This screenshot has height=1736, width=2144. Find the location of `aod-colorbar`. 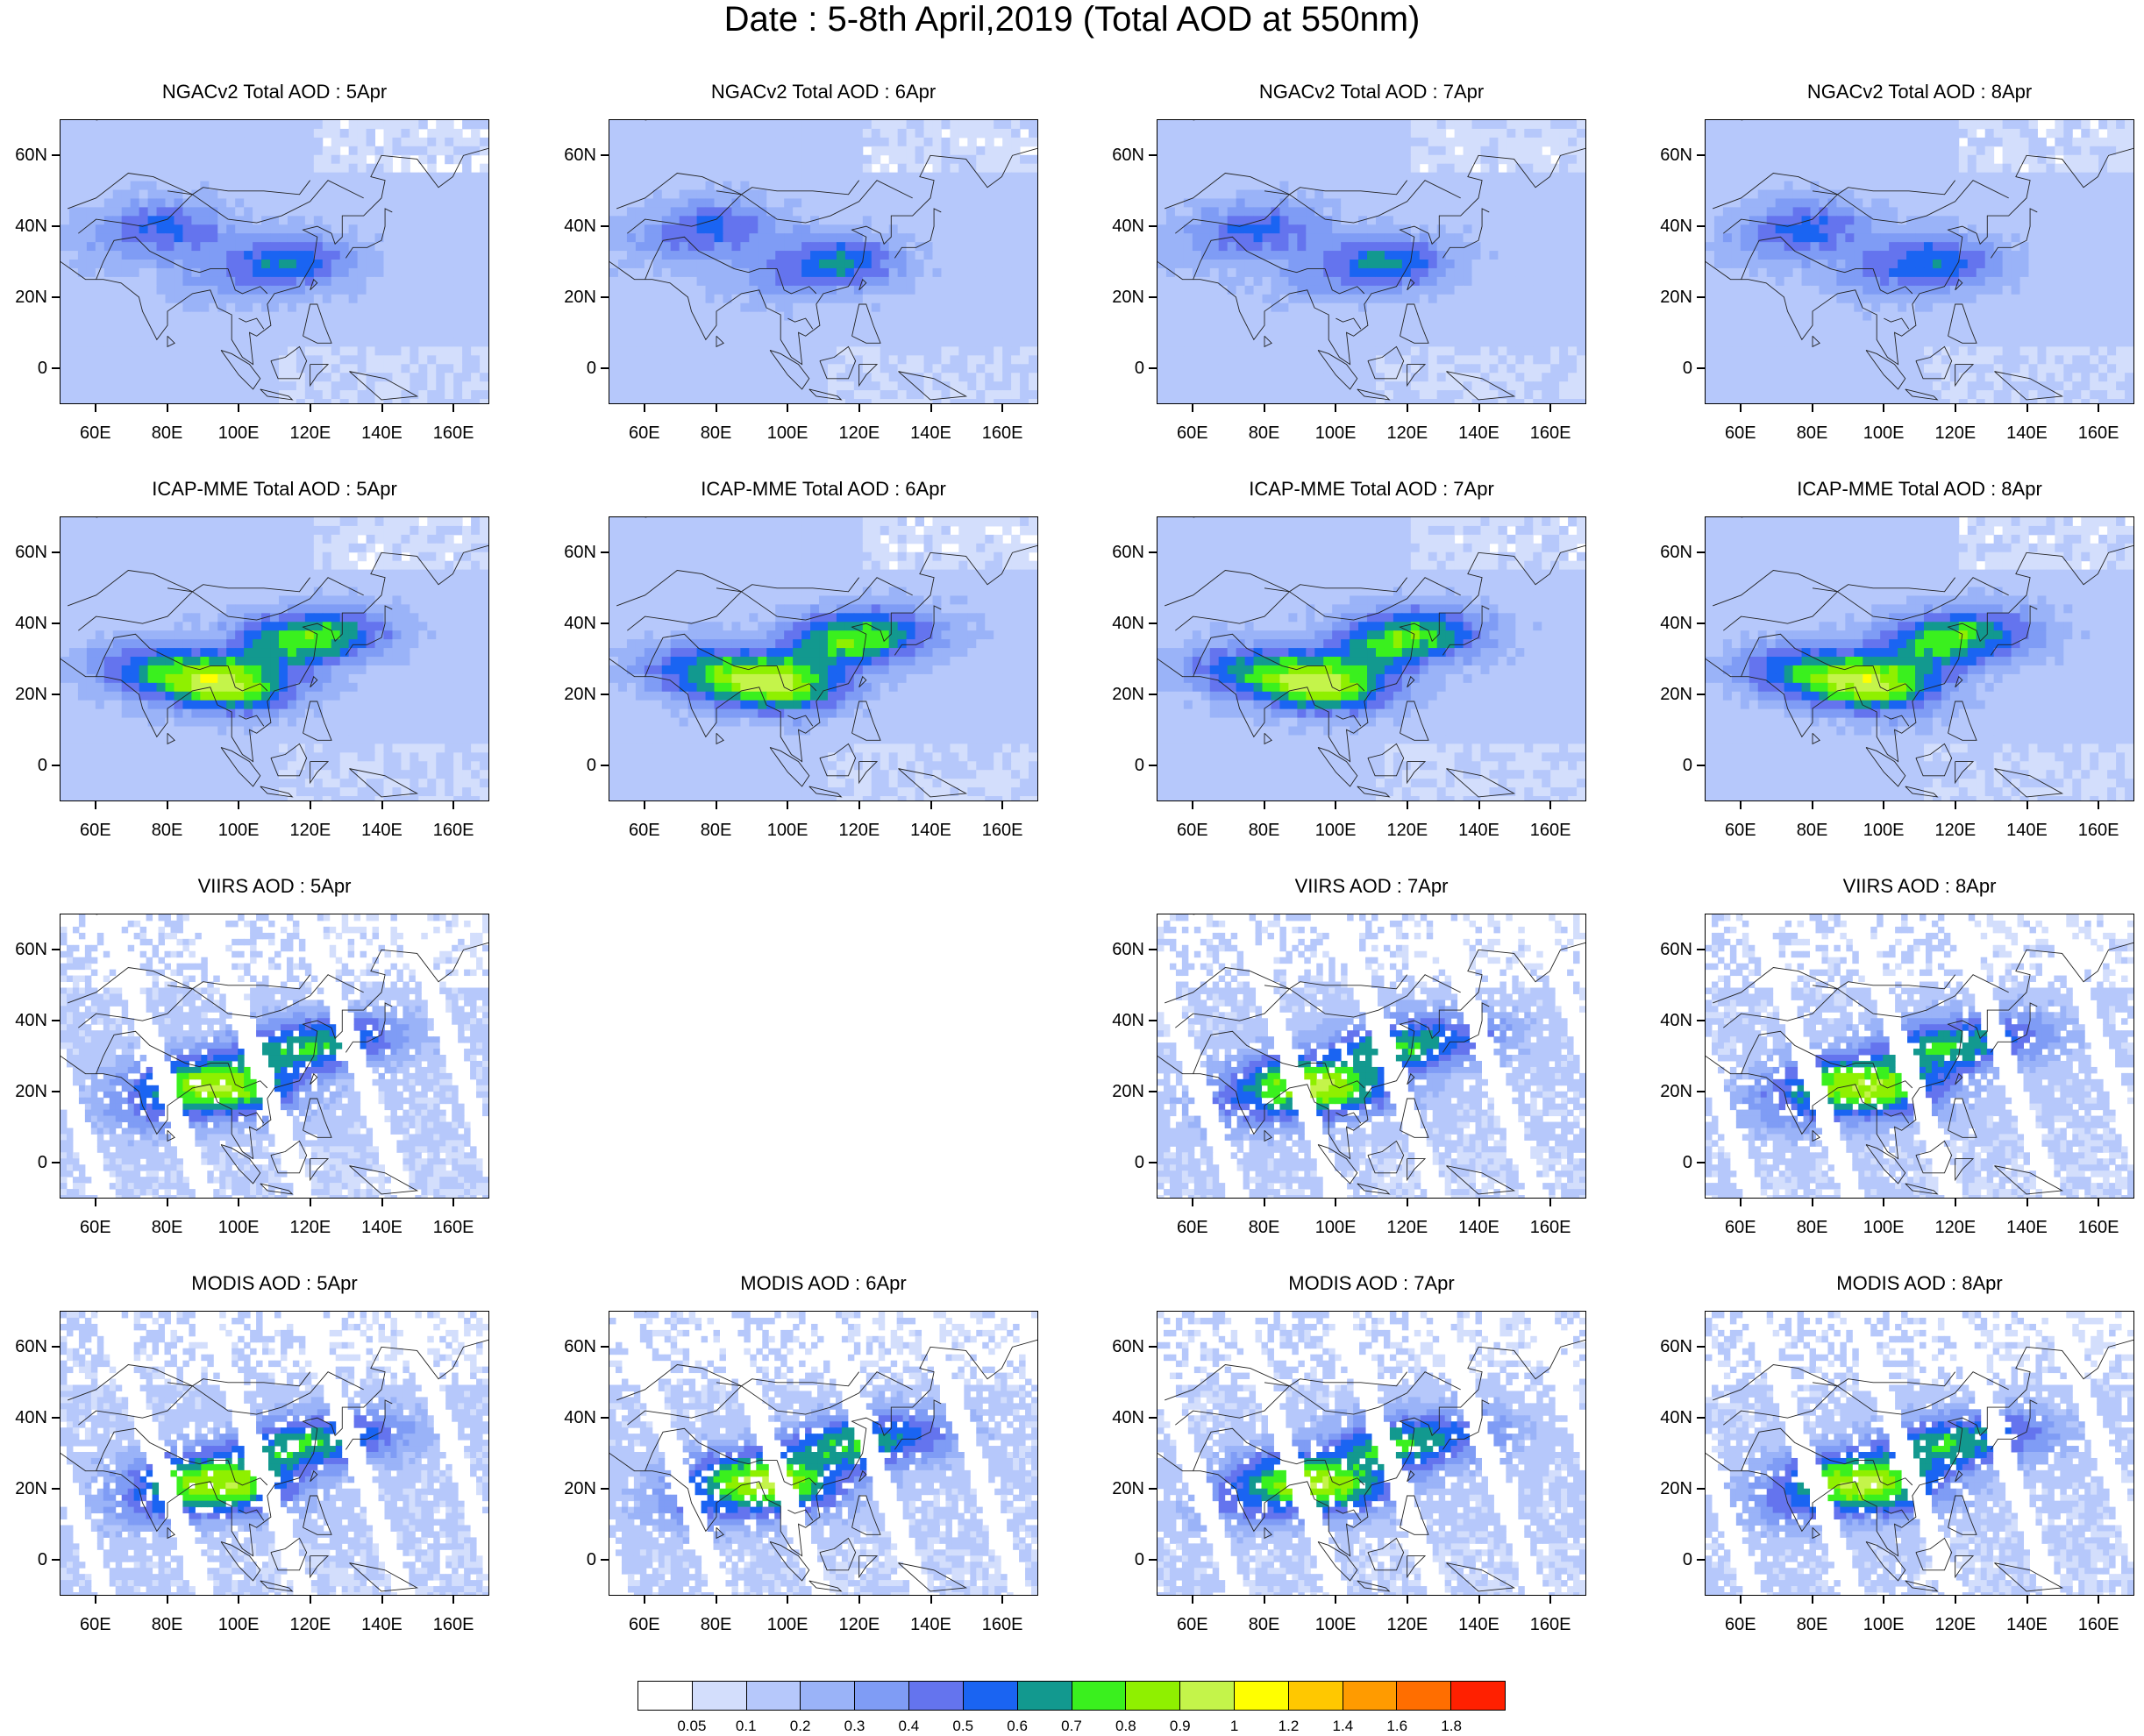

aod-colorbar is located at coordinates (1072, 1696).